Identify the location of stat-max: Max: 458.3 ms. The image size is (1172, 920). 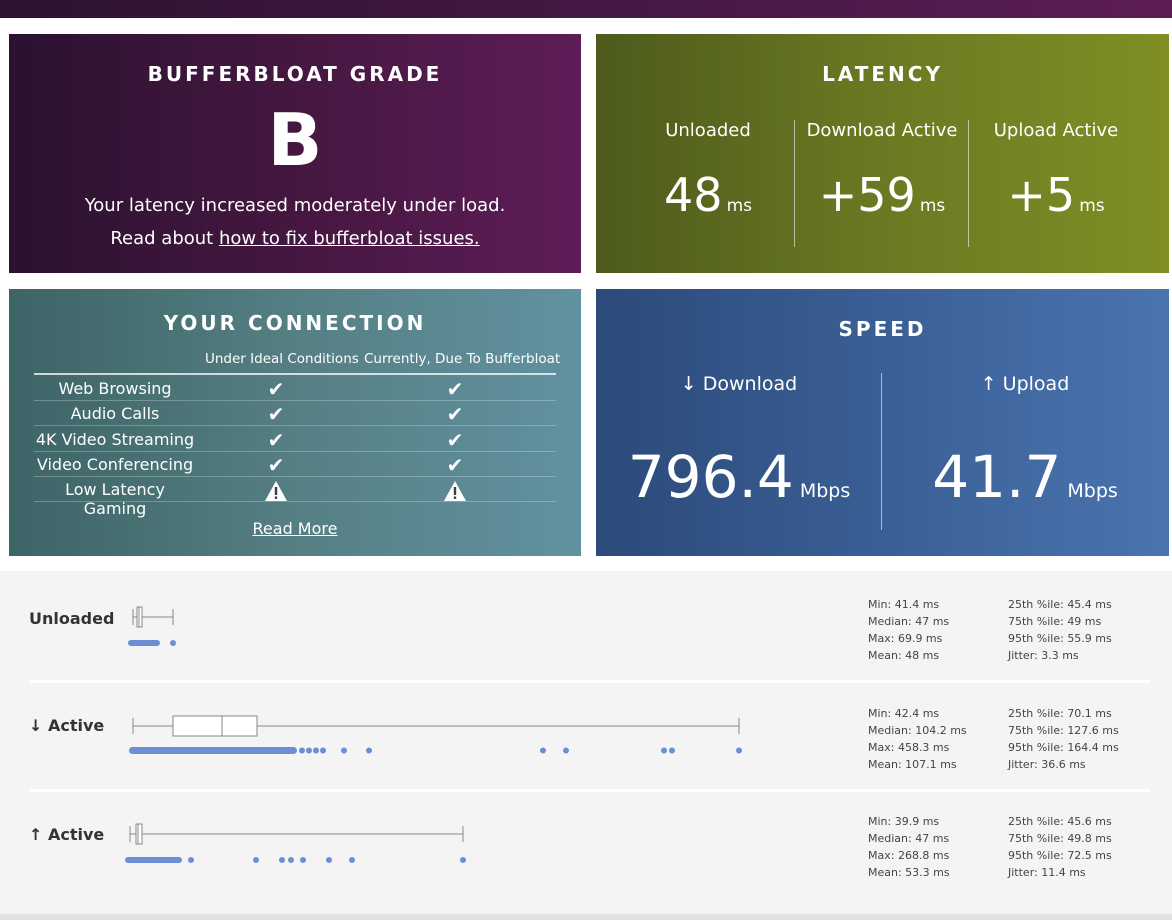
(909, 747).